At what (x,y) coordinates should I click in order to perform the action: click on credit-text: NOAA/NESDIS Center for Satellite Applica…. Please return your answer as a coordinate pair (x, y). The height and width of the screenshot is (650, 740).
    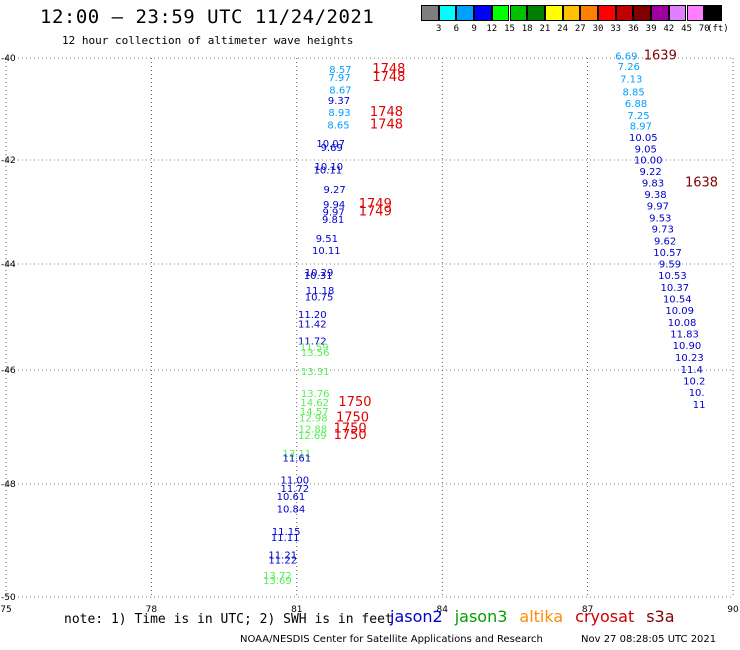
    Looking at the image, I should click on (391, 639).